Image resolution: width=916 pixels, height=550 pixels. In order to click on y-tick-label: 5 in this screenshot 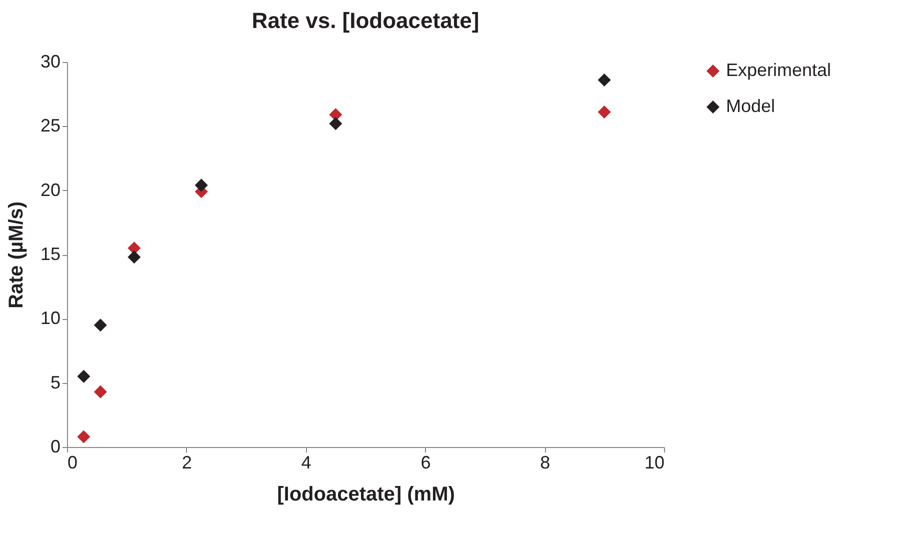, I will do `click(55, 382)`.